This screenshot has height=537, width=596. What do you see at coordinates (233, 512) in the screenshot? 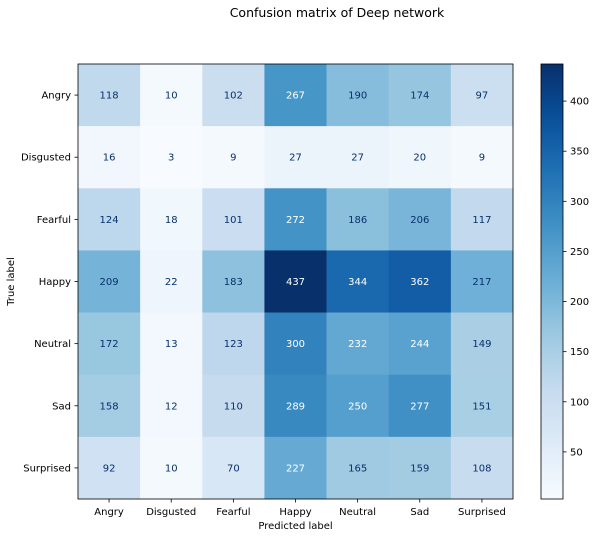
I see `x-tick-label: Fearful` at bounding box center [233, 512].